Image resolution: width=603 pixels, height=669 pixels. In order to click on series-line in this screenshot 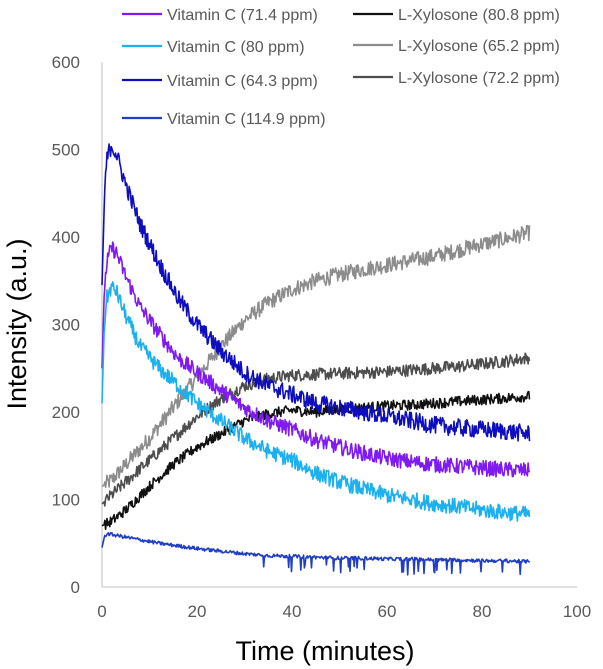, I will do `click(316, 554)`.